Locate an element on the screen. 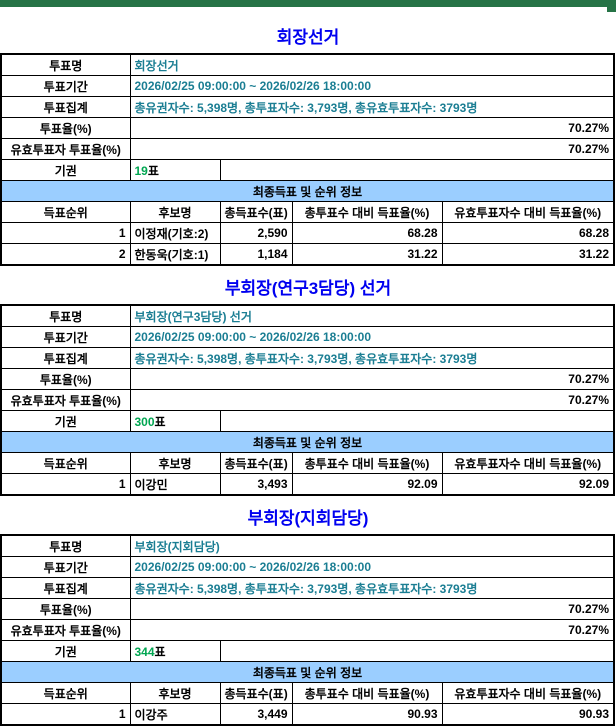 This screenshot has width=616, height=726. candidate-pct-valid: 90.93 is located at coordinates (528, 714).